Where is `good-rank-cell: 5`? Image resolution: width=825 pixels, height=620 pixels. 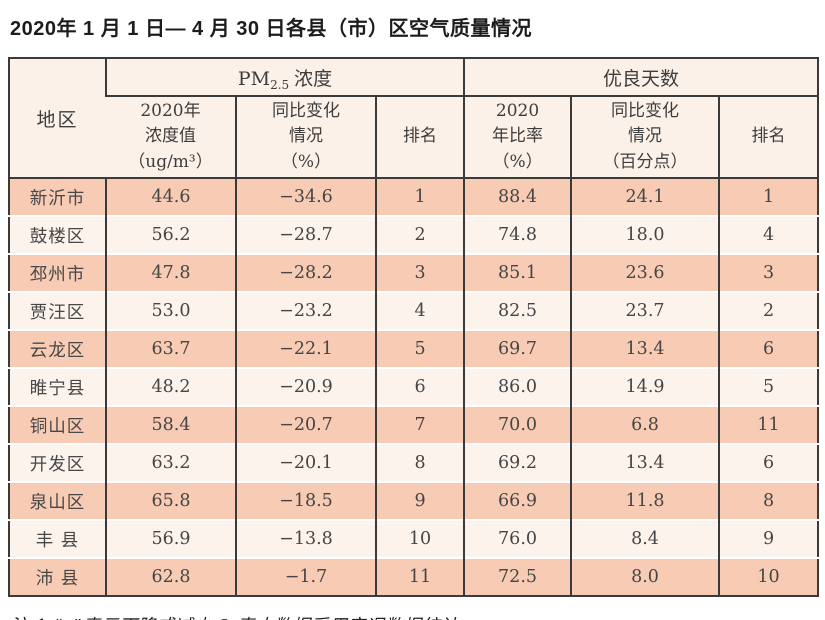 good-rank-cell: 5 is located at coordinates (768, 387).